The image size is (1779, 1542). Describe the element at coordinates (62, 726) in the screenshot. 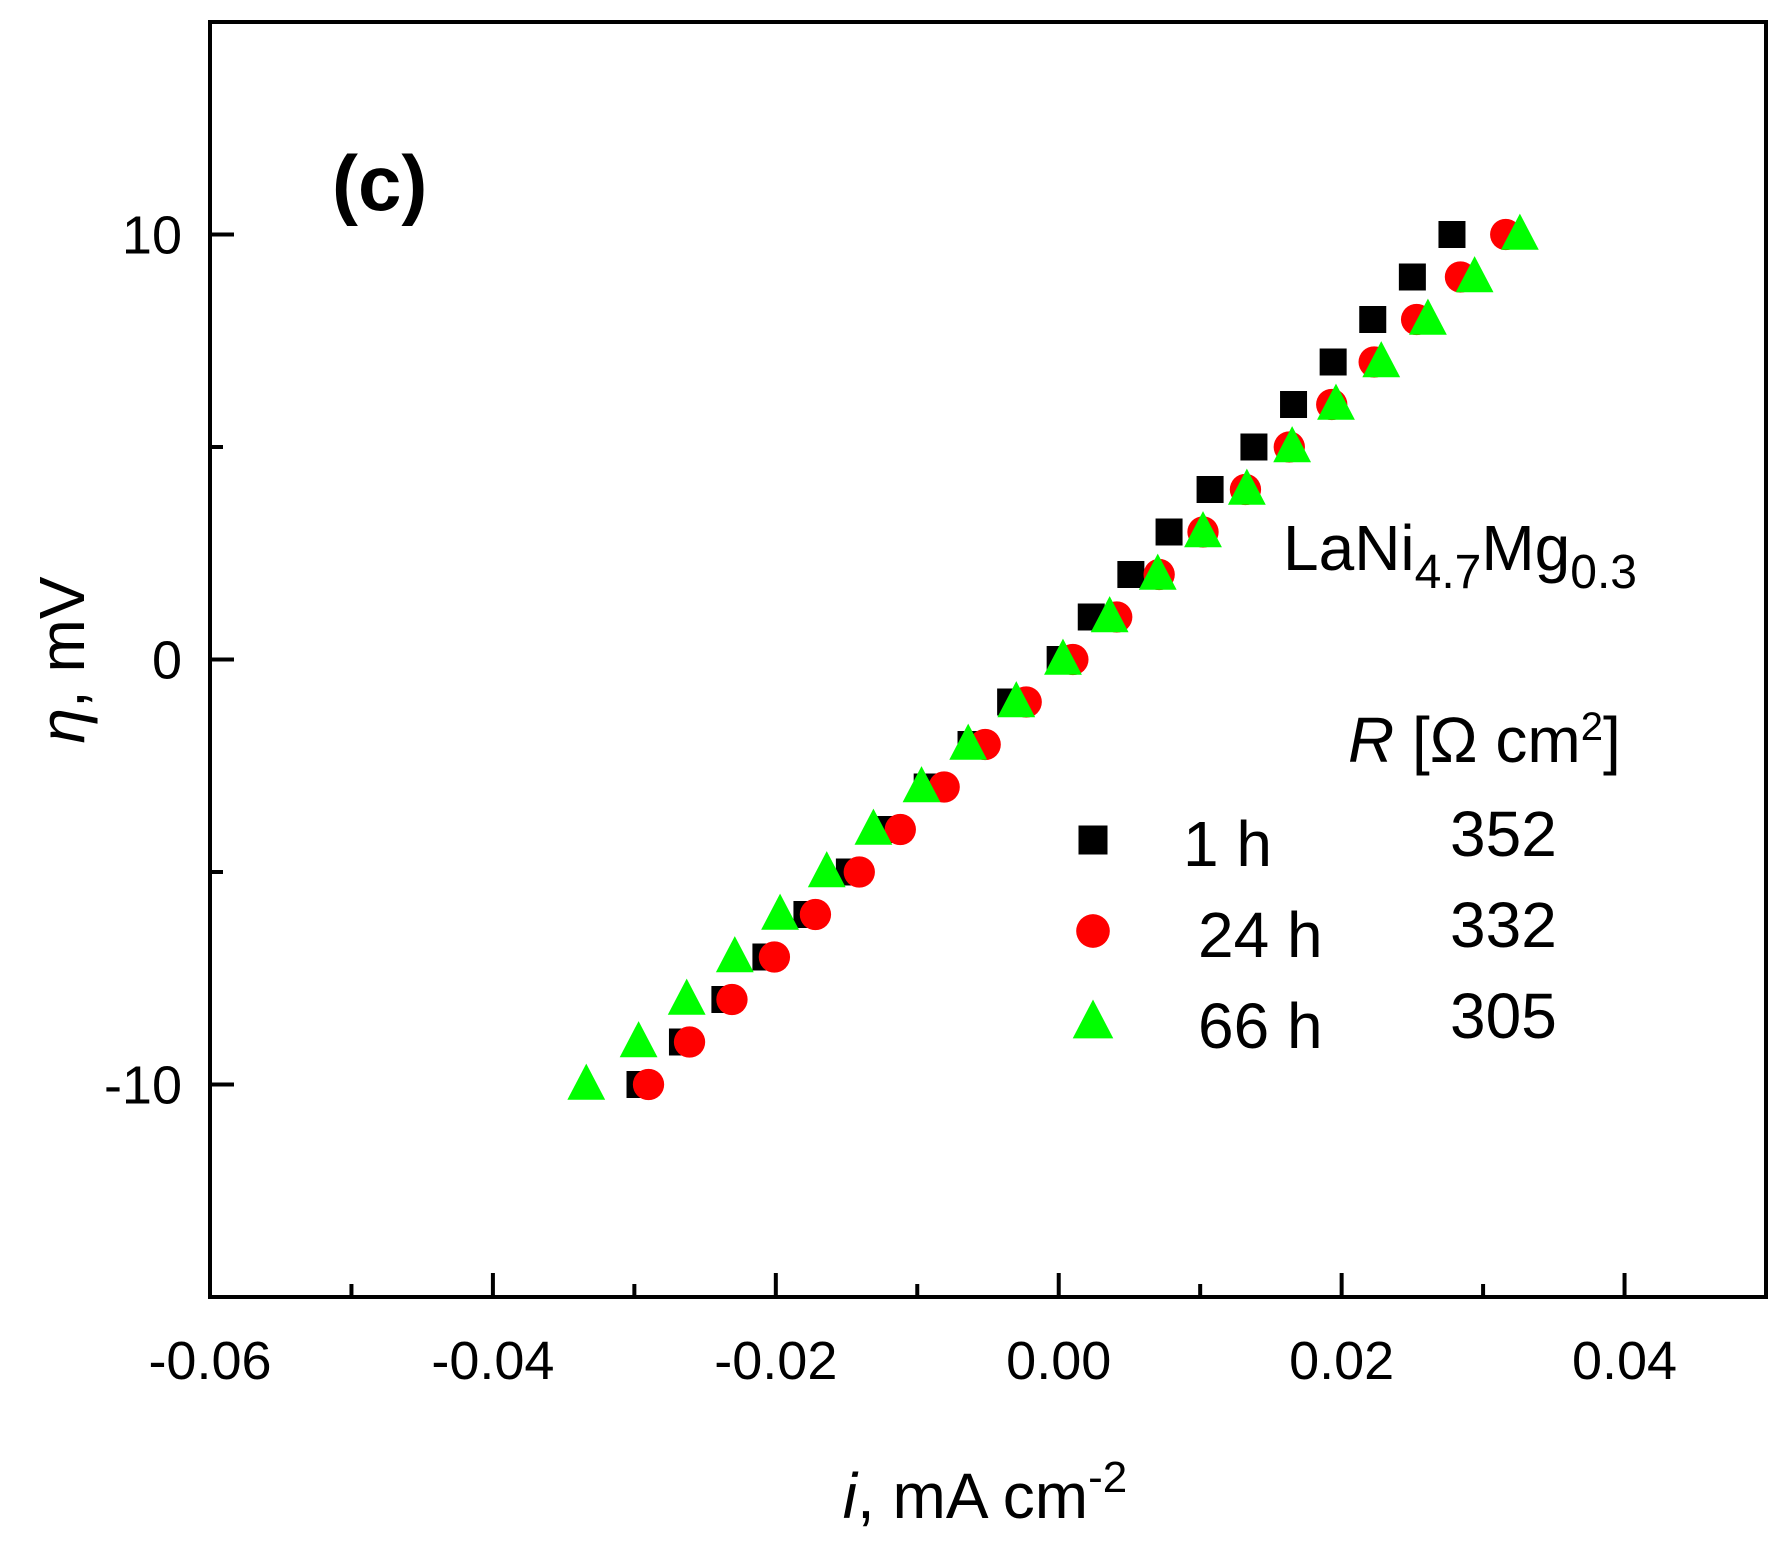

I see `y-axis-title-italic: η` at that location.